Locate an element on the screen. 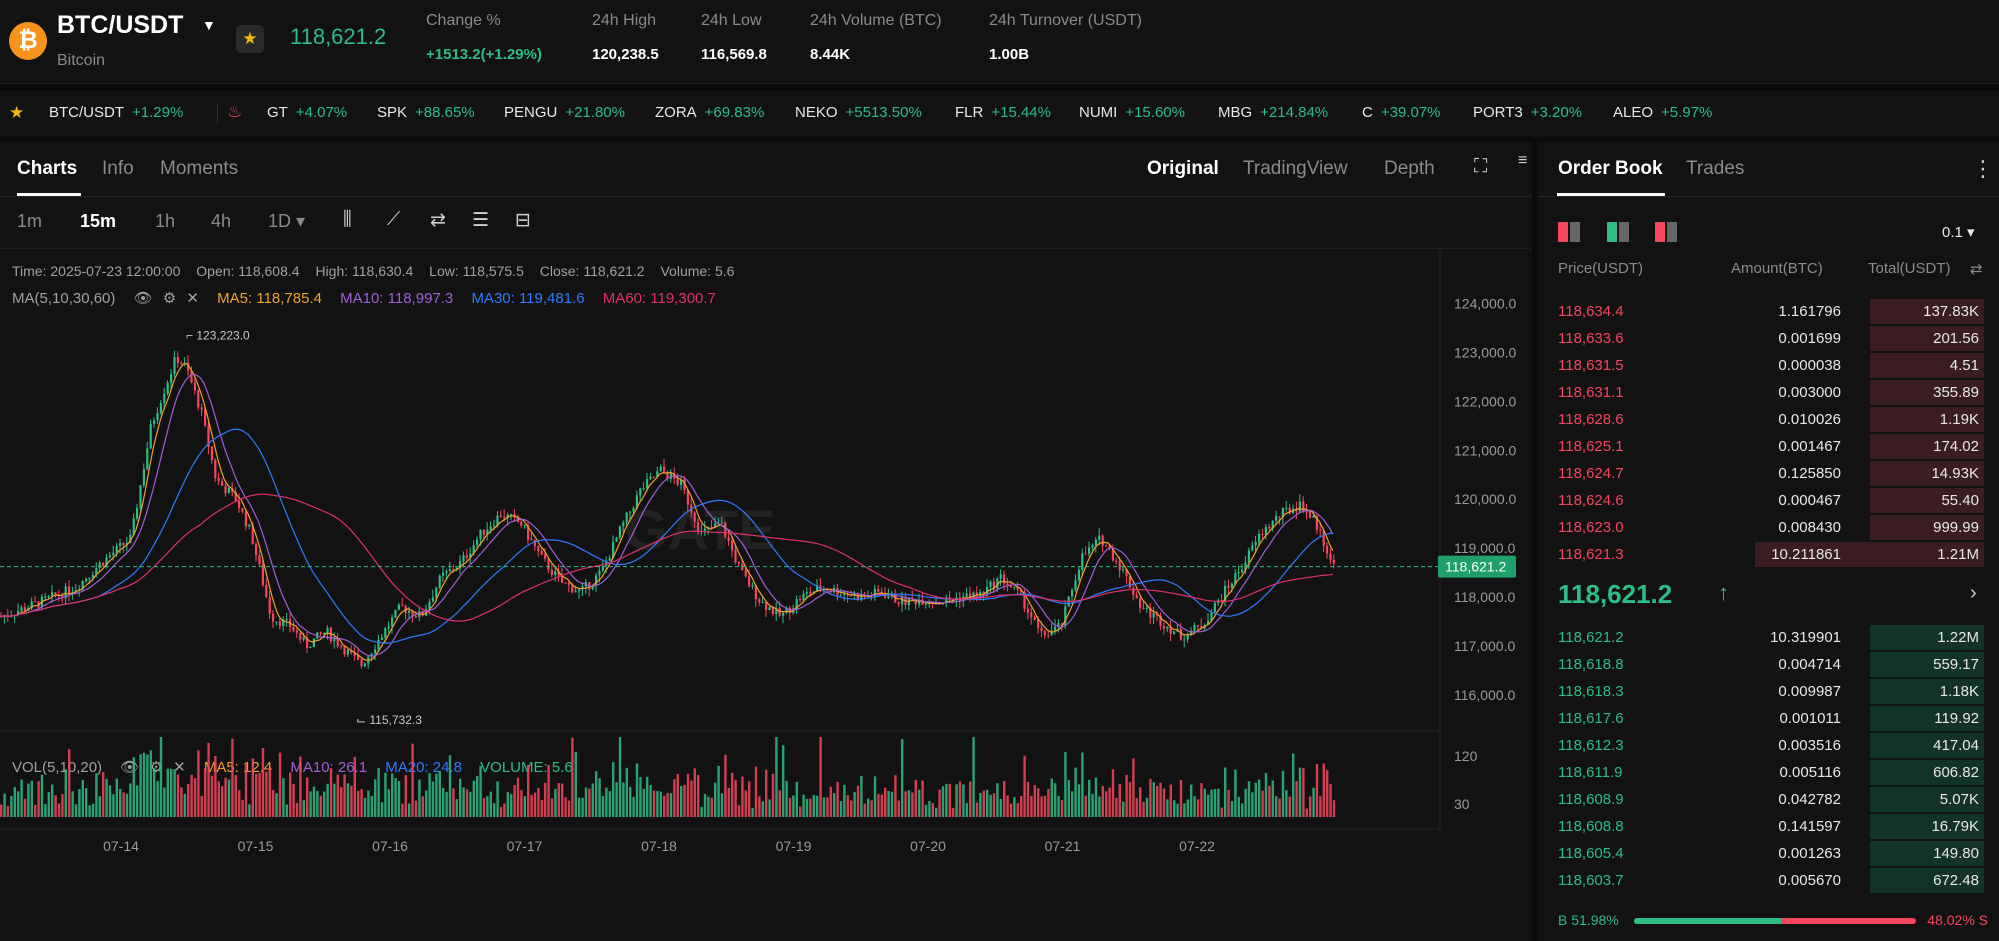 This screenshot has height=941, width=1999. bid-row: 118,608.8 0.141597 16.79K is located at coordinates (1768, 826).